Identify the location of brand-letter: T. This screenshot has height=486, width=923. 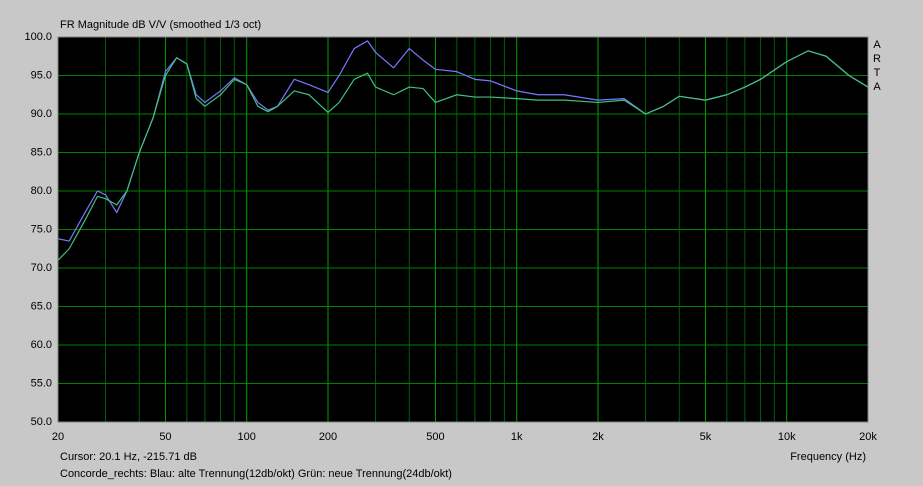
(877, 73).